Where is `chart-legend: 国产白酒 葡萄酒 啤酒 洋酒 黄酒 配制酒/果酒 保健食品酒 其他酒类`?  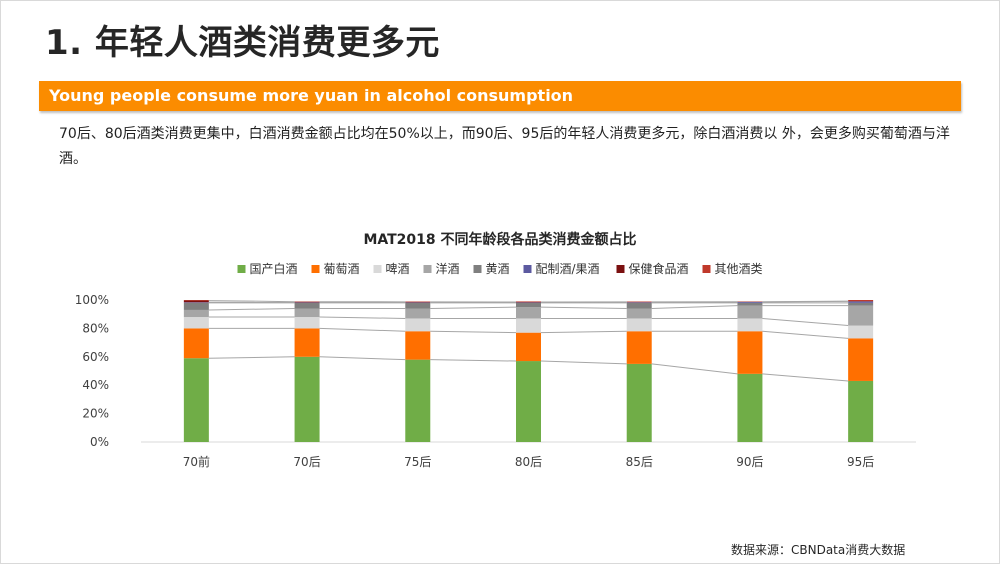
chart-legend: 国产白酒 葡萄酒 啤酒 洋酒 黄酒 配制酒/果酒 保健食品酒 其他酒类 is located at coordinates (500, 268).